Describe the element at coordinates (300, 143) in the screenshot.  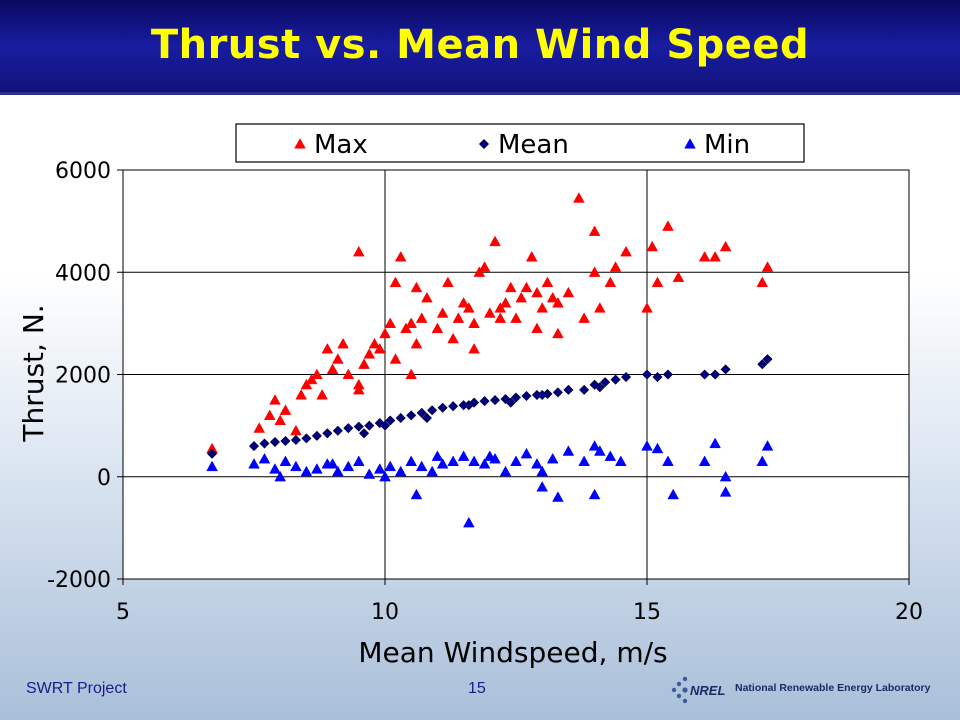
I see `legend-marker-max` at that location.